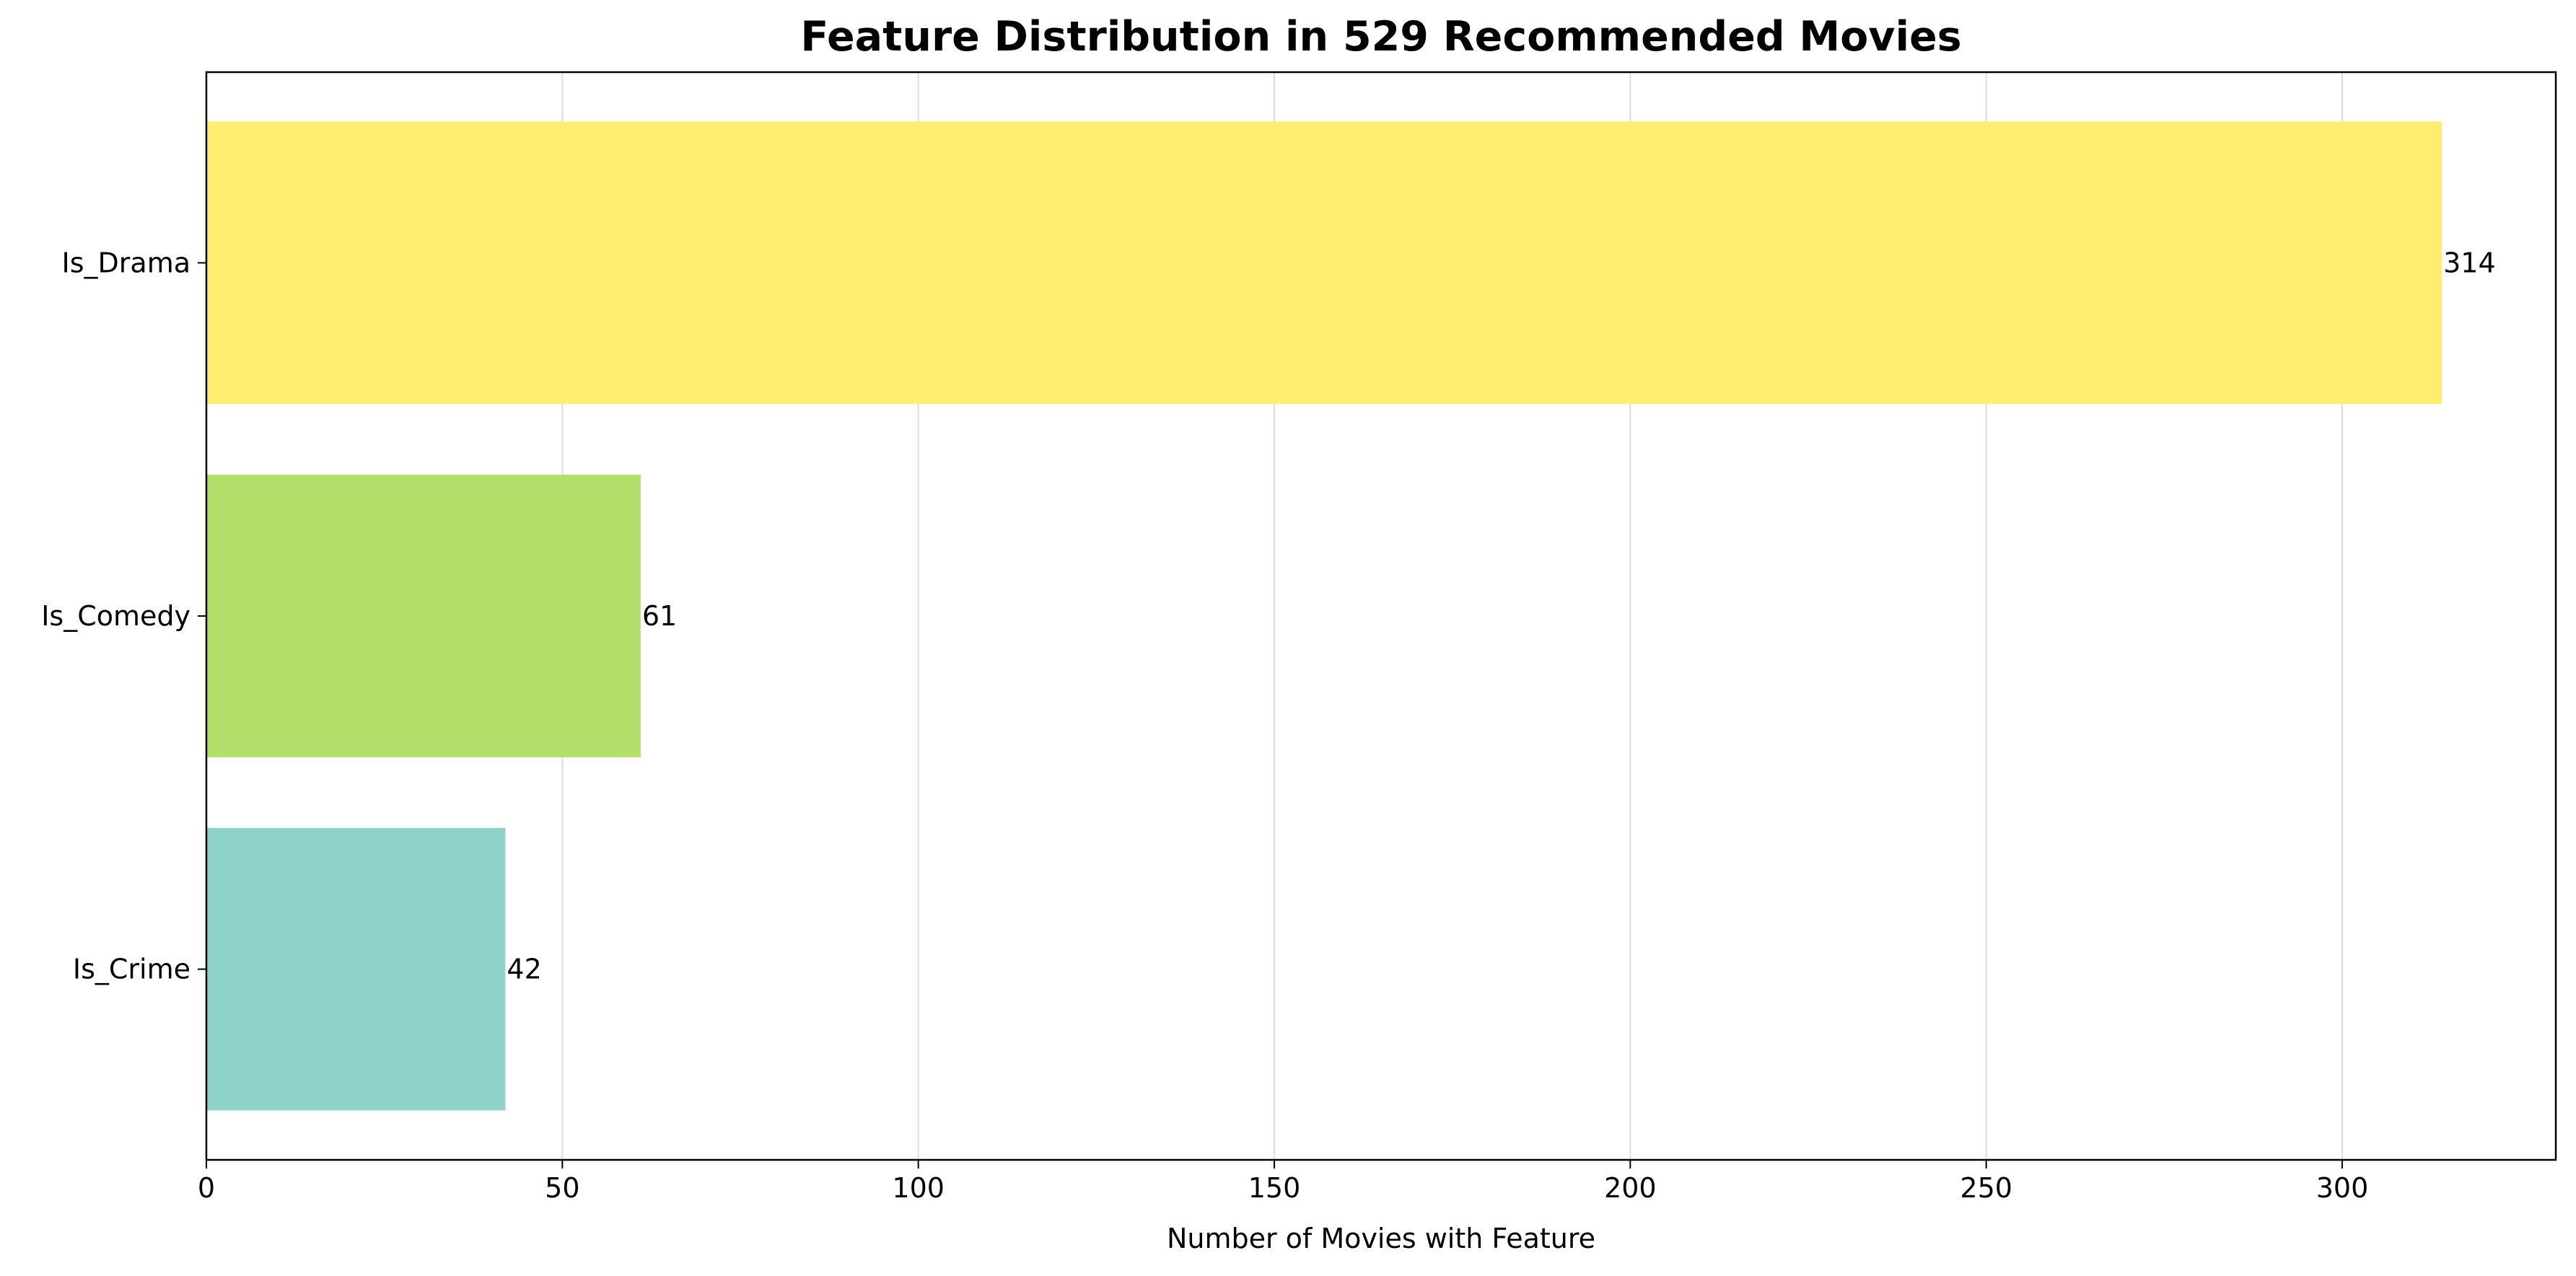  Describe the element at coordinates (562, 1188) in the screenshot. I see `x-tick-label: 50` at that location.